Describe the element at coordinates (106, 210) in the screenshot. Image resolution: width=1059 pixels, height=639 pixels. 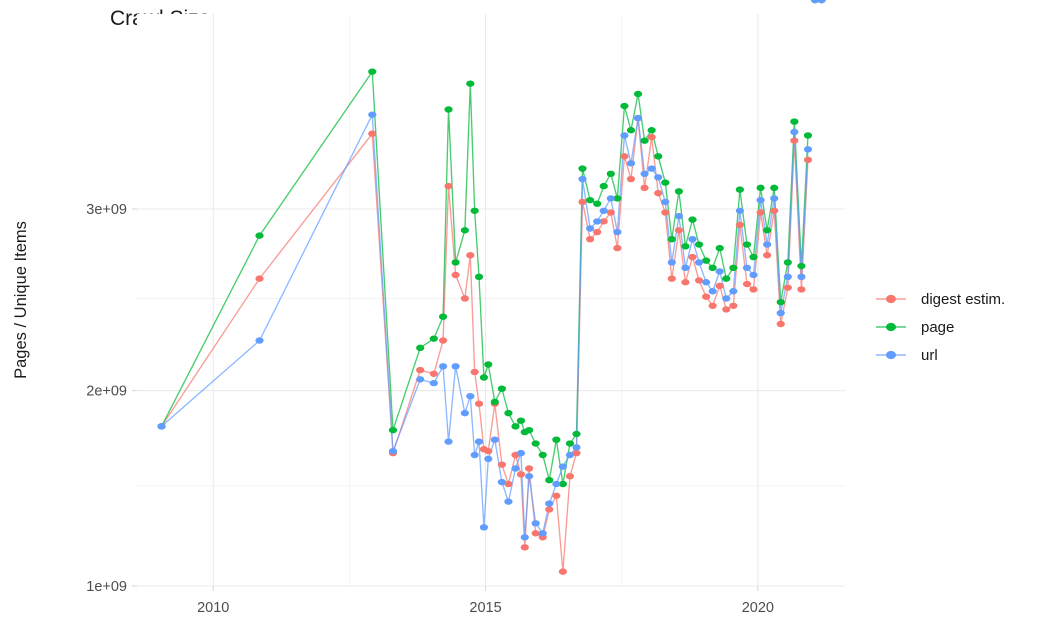
I see `y-tick-label: 3e+09` at that location.